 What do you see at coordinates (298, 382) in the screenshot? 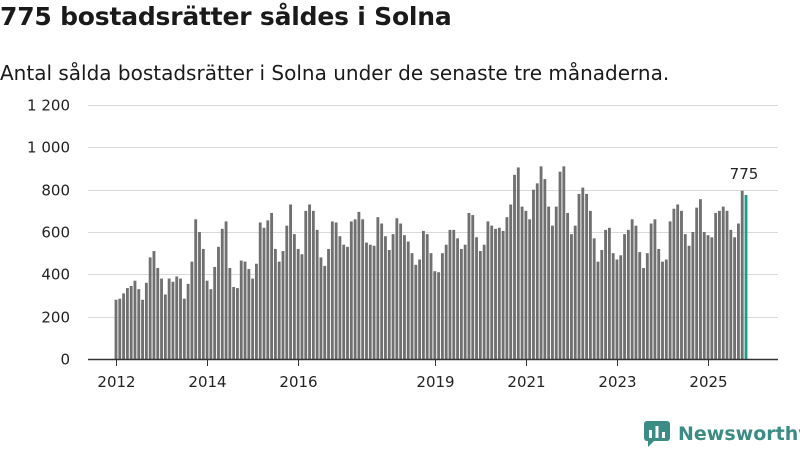
I see `x-tick-label: 2016` at bounding box center [298, 382].